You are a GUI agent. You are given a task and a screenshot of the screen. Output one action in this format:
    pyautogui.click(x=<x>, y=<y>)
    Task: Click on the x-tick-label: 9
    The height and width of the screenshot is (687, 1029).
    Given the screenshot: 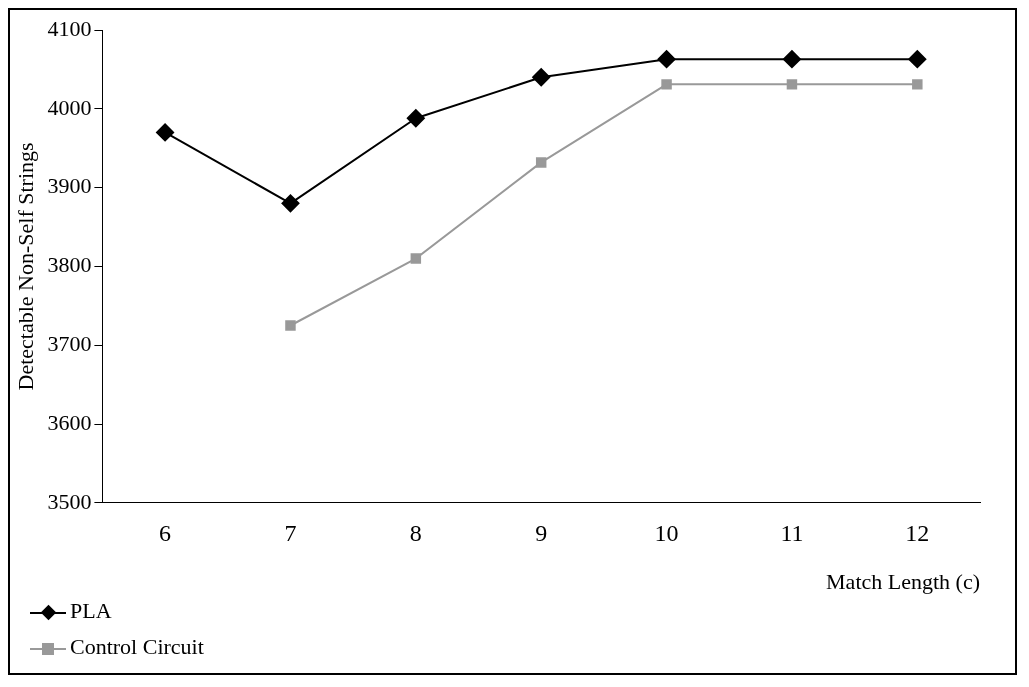 What is the action you would take?
    pyautogui.click(x=541, y=533)
    